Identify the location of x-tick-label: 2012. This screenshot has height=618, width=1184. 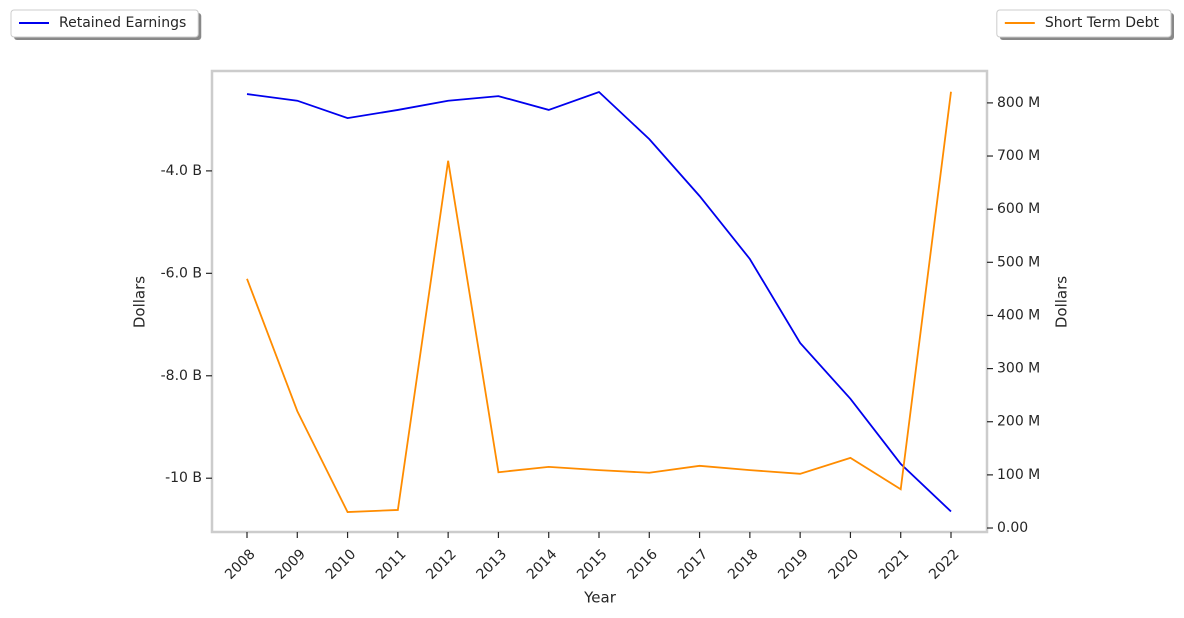
(441, 564).